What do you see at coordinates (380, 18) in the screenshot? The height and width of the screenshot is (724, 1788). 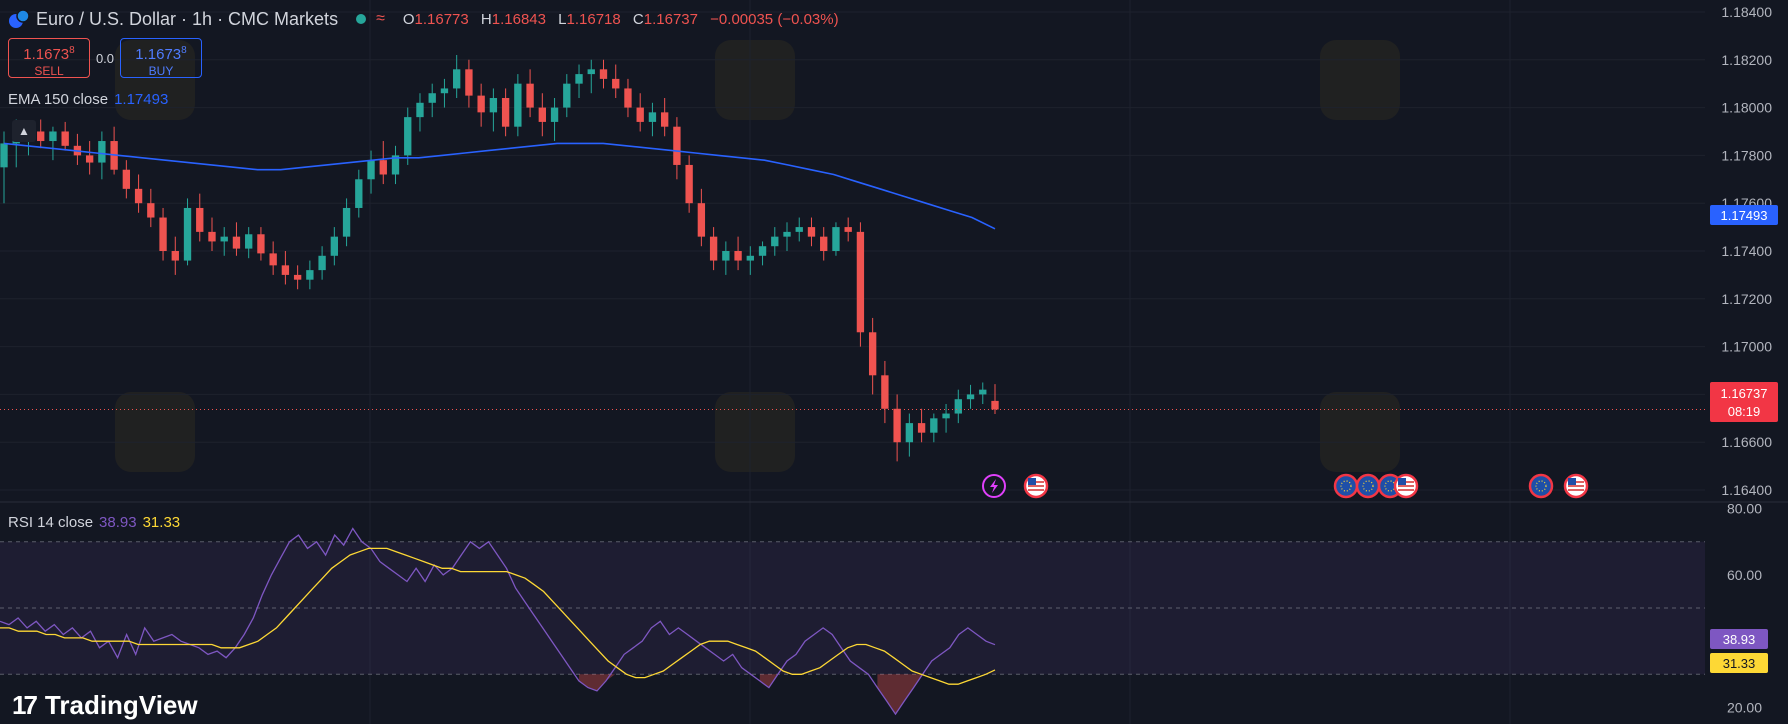 I see `data-wave-icon: ≈` at bounding box center [380, 18].